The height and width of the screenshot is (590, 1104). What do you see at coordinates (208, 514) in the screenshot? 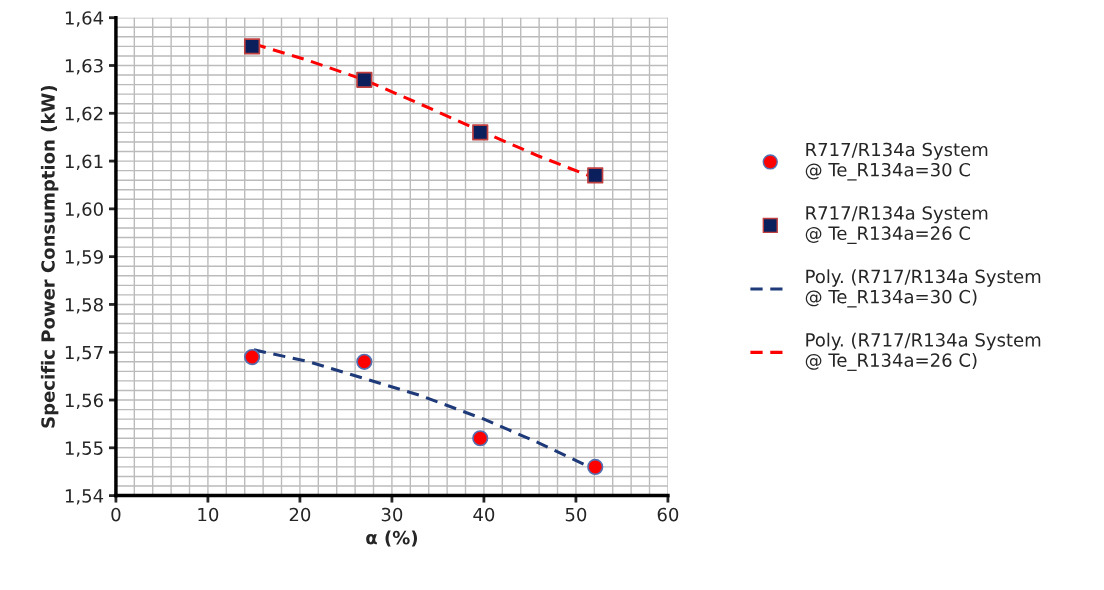
I see `x-tick-label: 10` at bounding box center [208, 514].